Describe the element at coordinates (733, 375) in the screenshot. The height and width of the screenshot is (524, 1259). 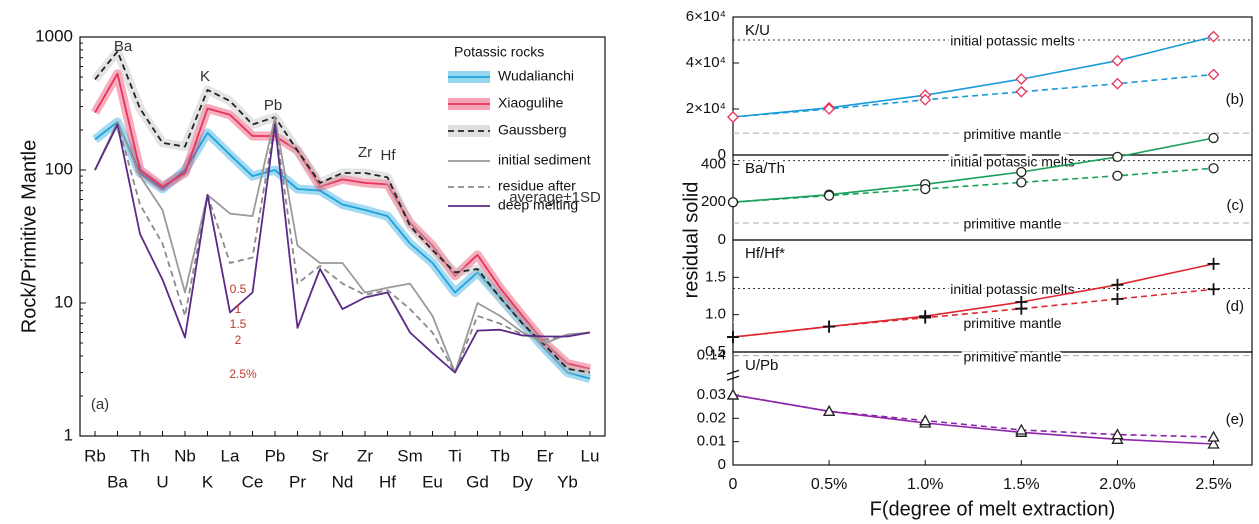
I see `axis-break` at that location.